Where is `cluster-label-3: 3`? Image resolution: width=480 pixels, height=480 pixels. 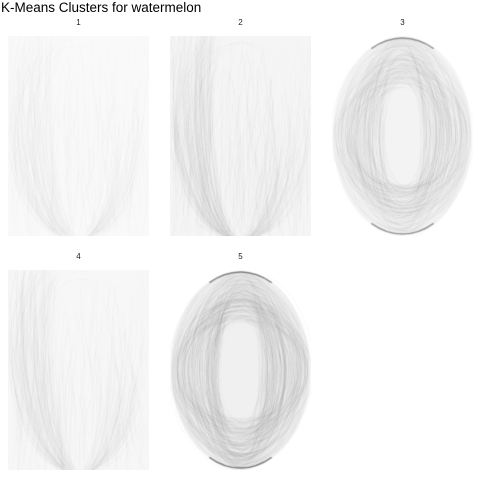
cluster-label-3: 3 is located at coordinates (403, 22).